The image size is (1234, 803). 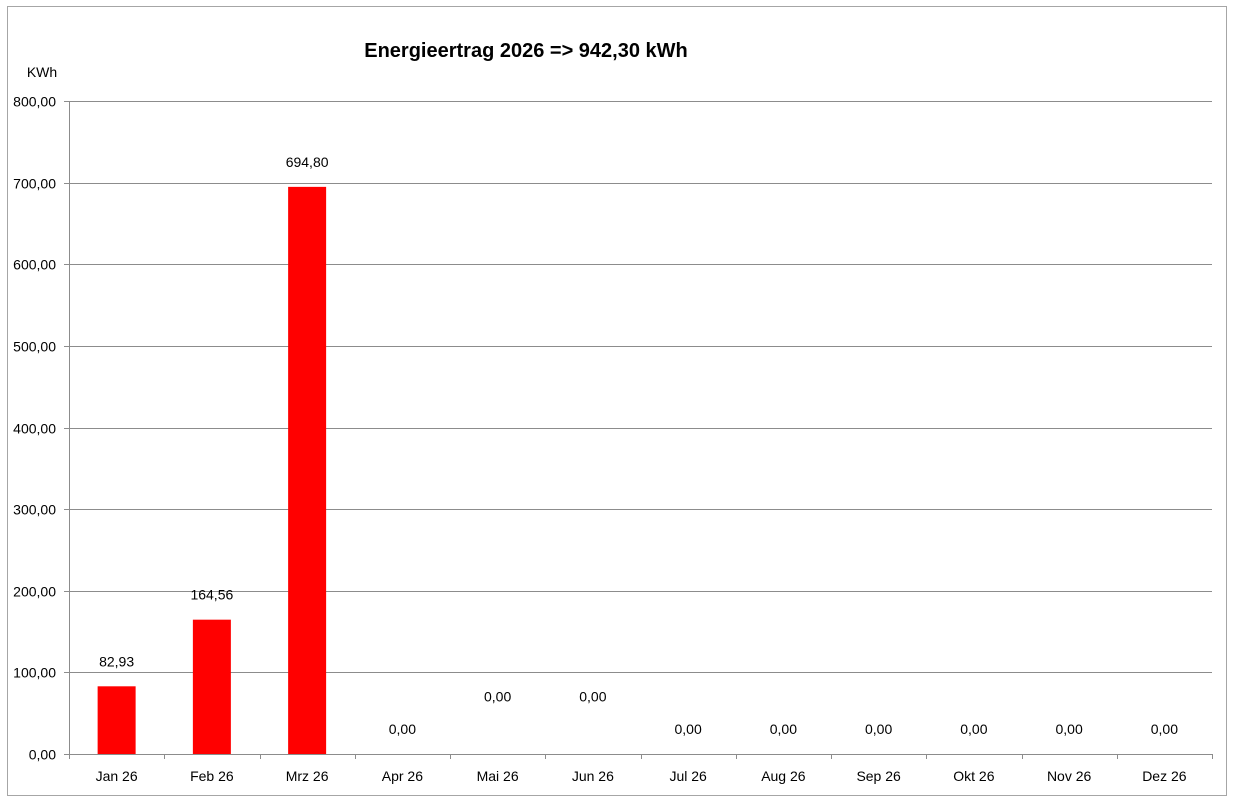 What do you see at coordinates (402, 776) in the screenshot?
I see `x-tick-label: Apr 26` at bounding box center [402, 776].